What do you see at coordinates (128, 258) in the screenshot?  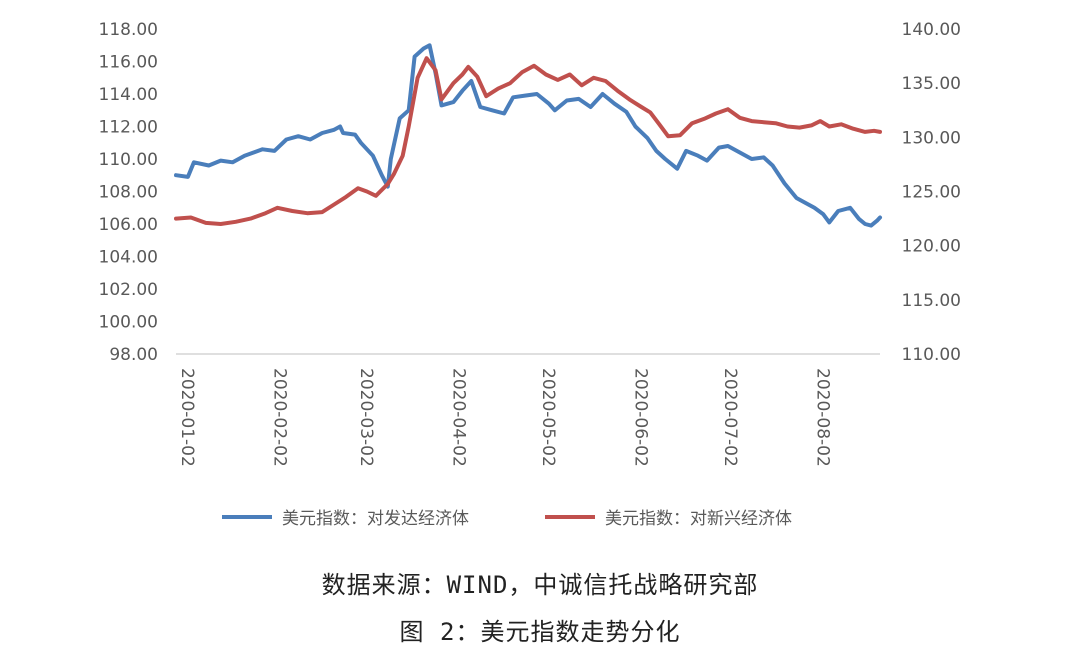 I see `left-tick-label: 104.00` at bounding box center [128, 258].